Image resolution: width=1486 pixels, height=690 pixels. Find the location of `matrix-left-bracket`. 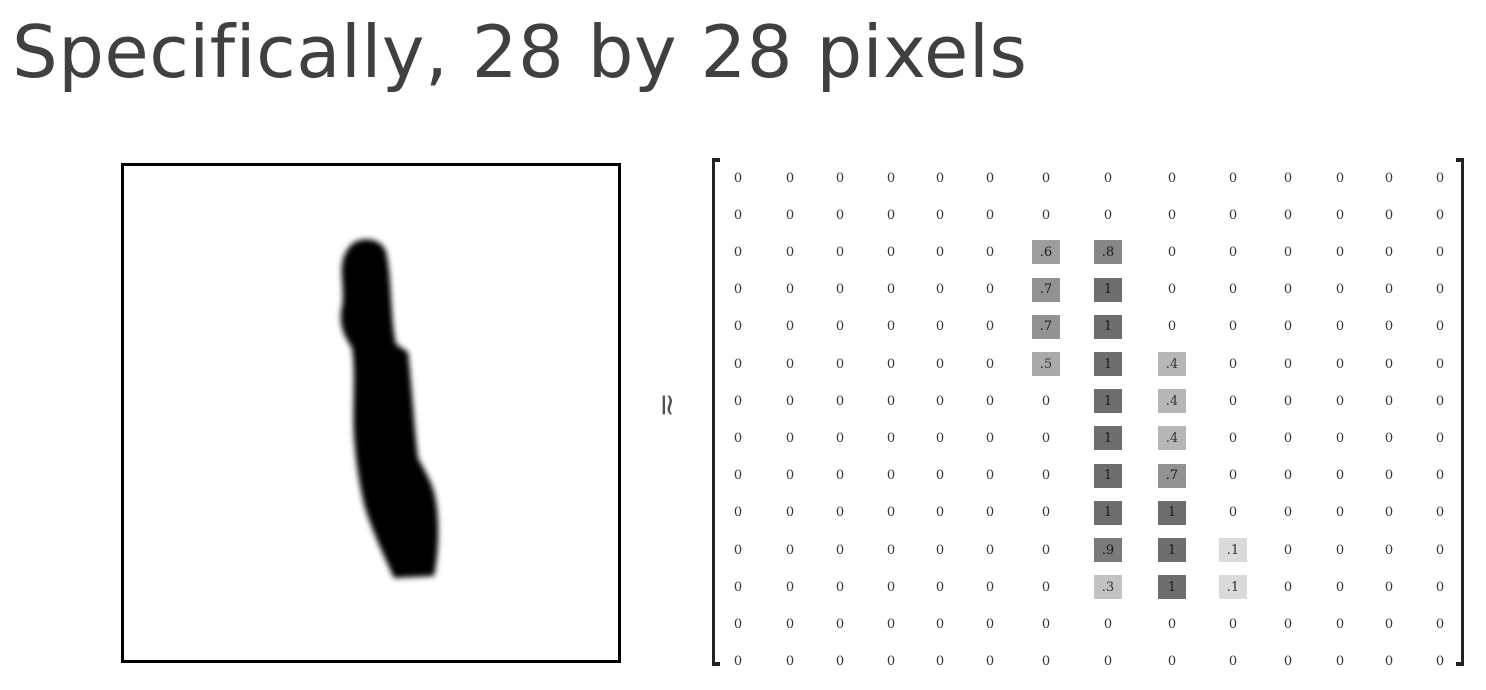

matrix-left-bracket is located at coordinates (716, 412).